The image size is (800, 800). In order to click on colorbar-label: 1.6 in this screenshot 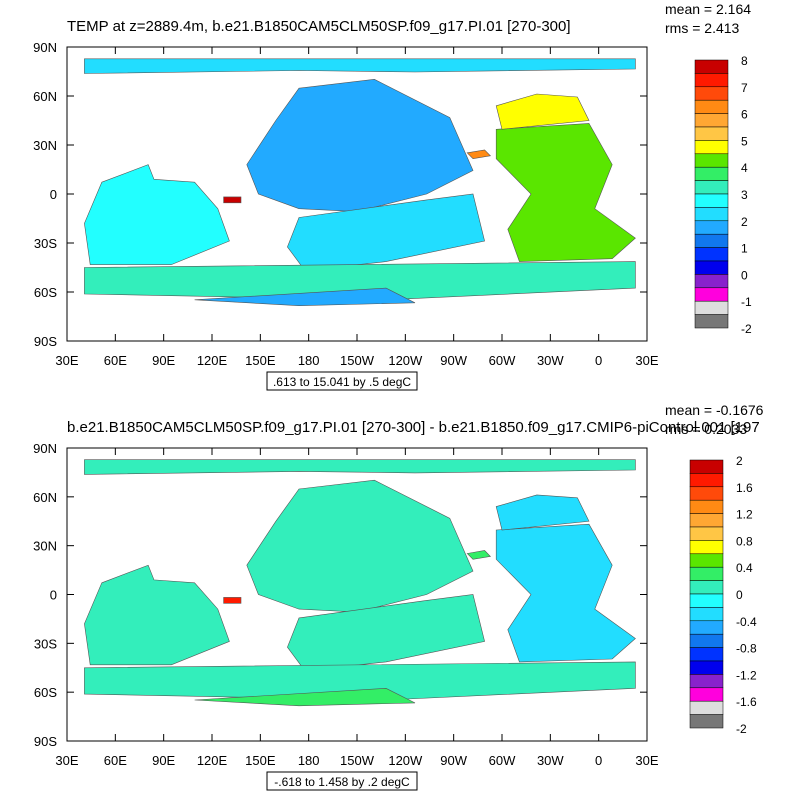, I will do `click(744, 488)`.